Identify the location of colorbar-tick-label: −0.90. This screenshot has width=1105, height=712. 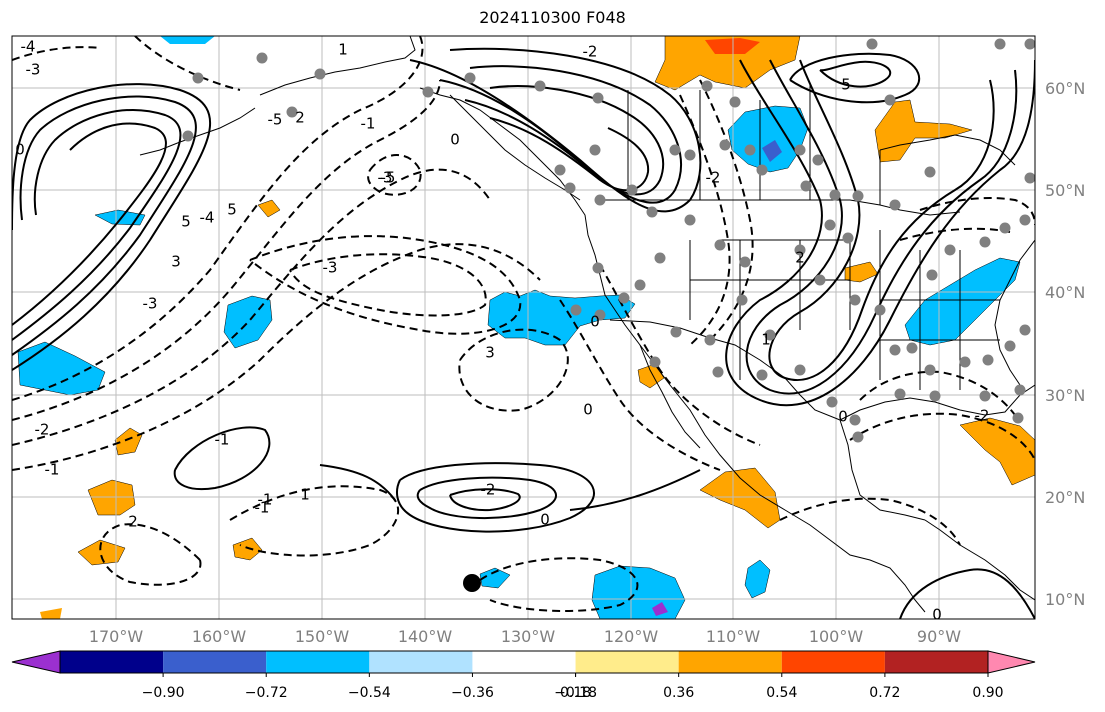
(163, 693).